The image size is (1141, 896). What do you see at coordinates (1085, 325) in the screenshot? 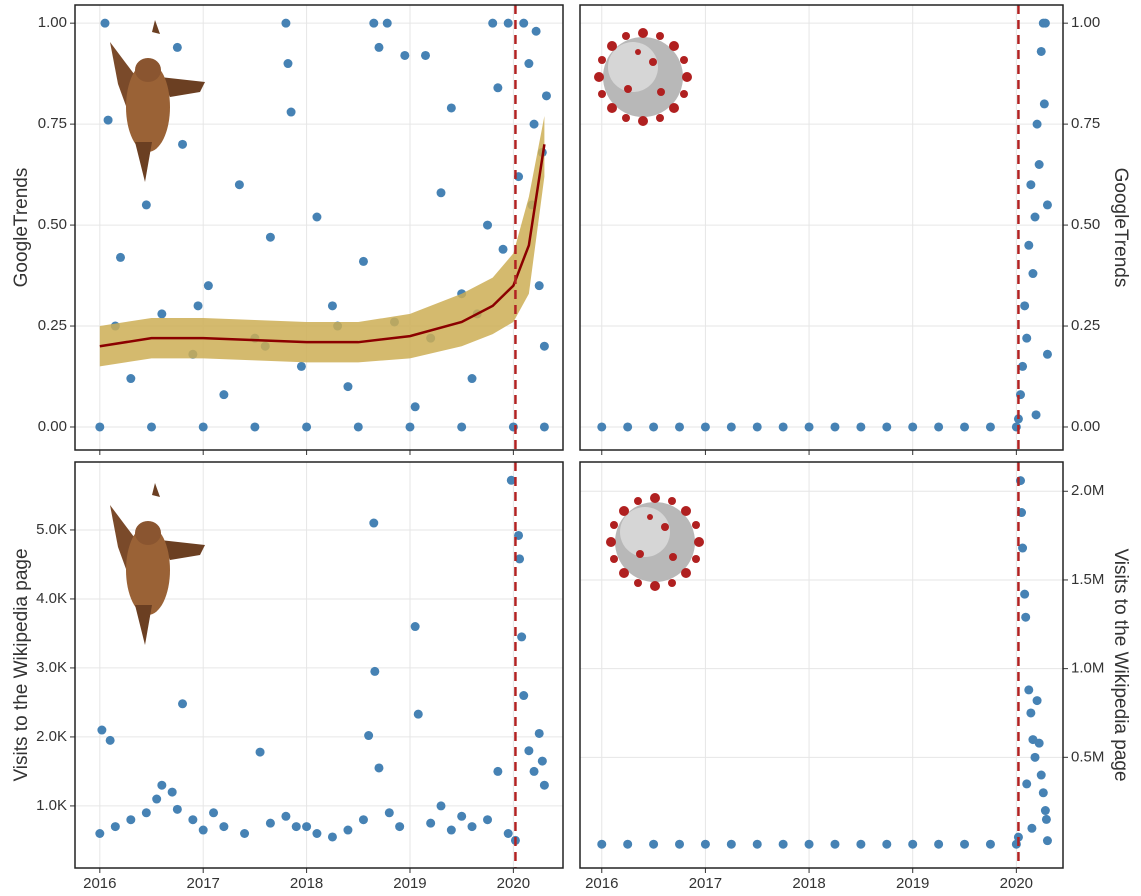
I see `y-tick-label: 0.25` at bounding box center [1085, 325].